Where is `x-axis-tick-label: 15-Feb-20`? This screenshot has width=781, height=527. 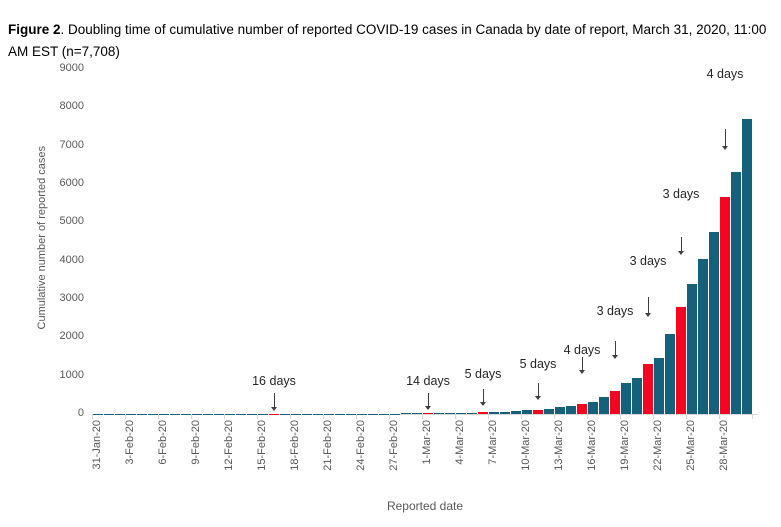
x-axis-tick-label: 15-Feb-20 is located at coordinates (262, 445).